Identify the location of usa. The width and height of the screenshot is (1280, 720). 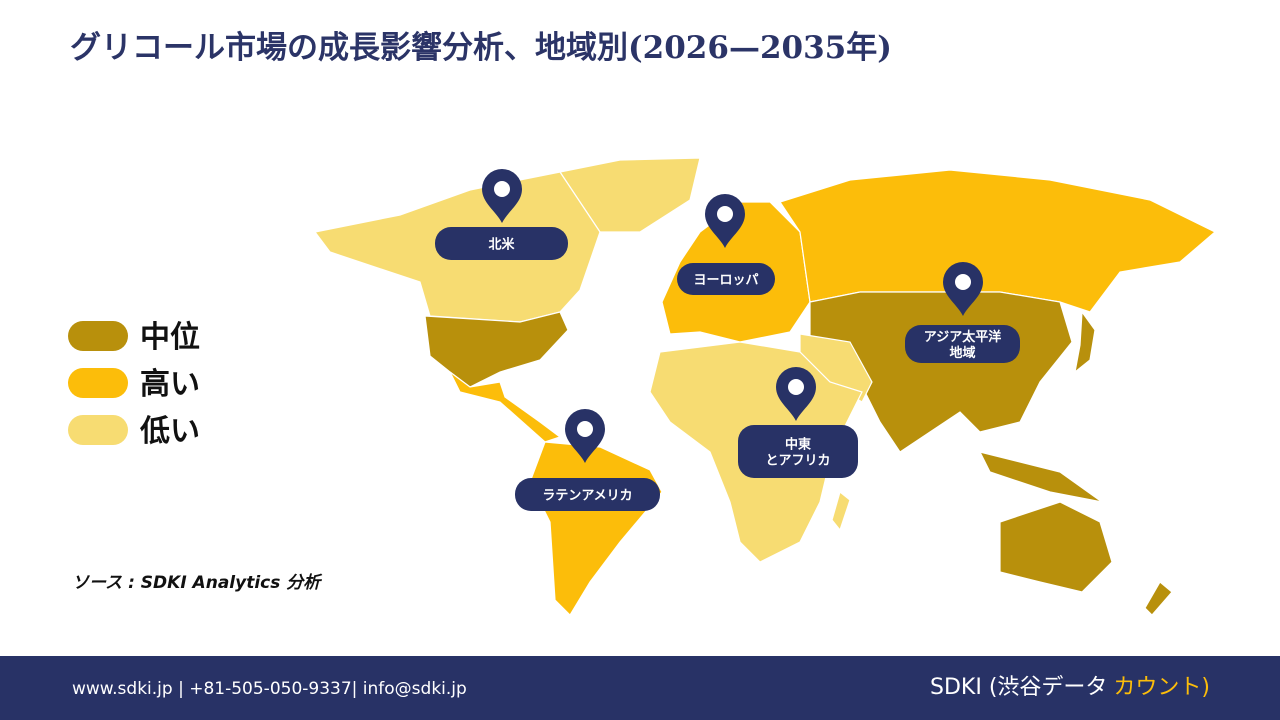
(496, 349).